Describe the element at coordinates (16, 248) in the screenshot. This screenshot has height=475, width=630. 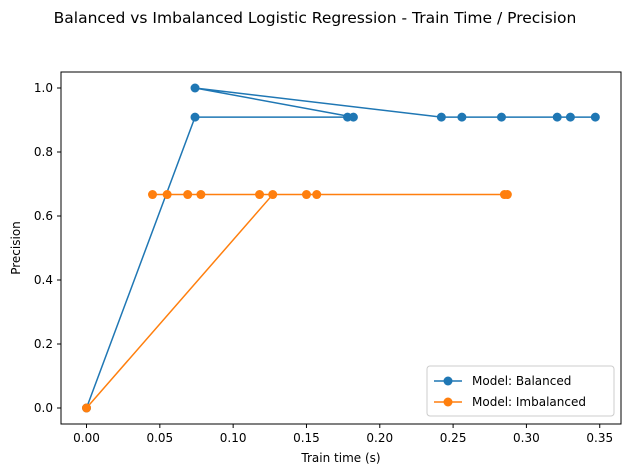
I see `y-axis-label: Precision` at that location.